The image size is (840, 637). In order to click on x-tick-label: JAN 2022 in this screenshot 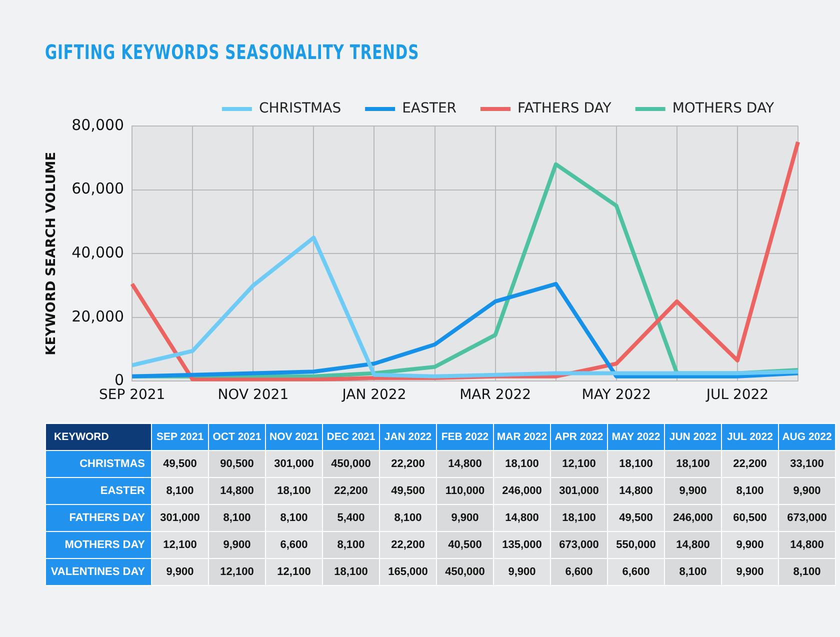, I will do `click(373, 395)`.